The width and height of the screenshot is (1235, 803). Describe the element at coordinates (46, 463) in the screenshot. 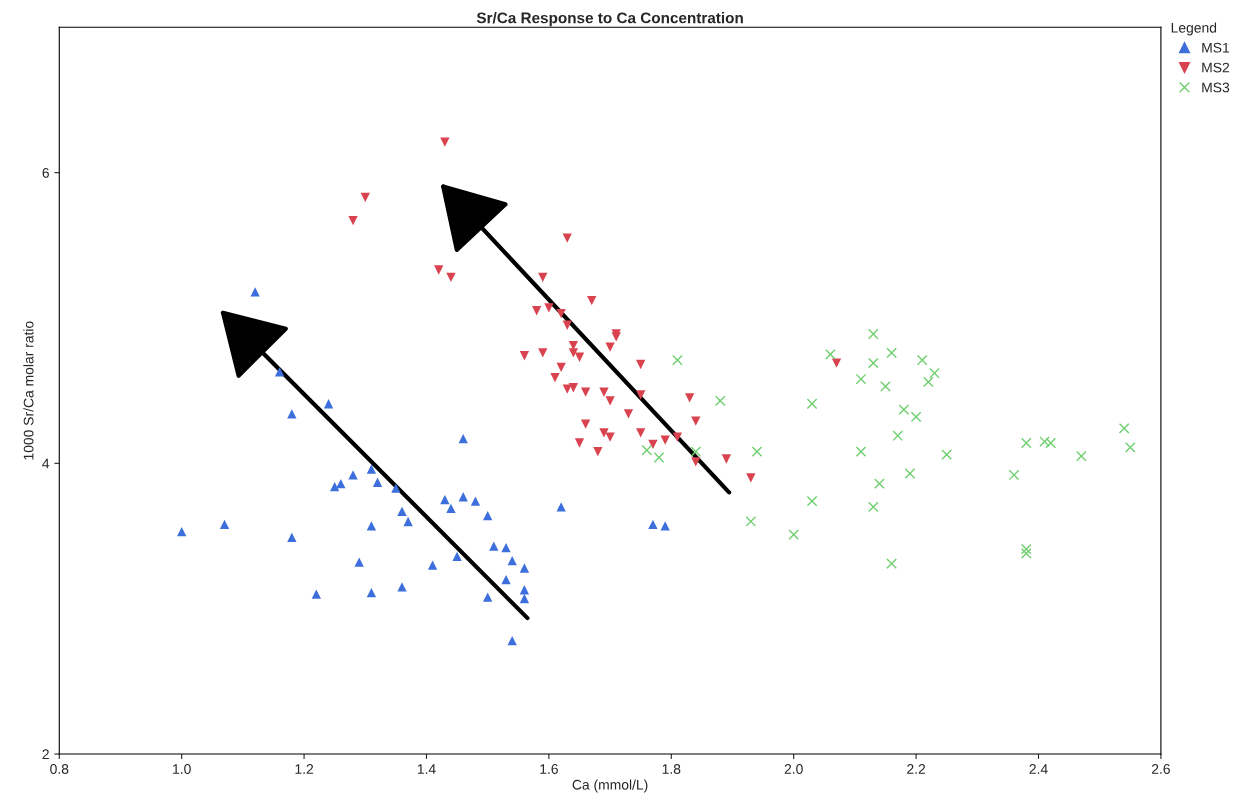

I see `y-tick-label: 4` at that location.